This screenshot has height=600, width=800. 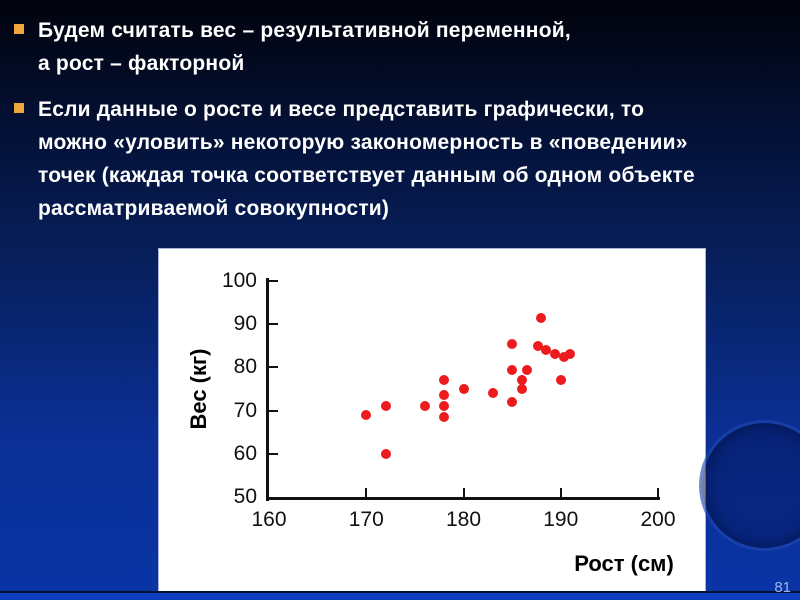 What do you see at coordinates (658, 519) in the screenshot?
I see `x-tick-label: 200` at bounding box center [658, 519].